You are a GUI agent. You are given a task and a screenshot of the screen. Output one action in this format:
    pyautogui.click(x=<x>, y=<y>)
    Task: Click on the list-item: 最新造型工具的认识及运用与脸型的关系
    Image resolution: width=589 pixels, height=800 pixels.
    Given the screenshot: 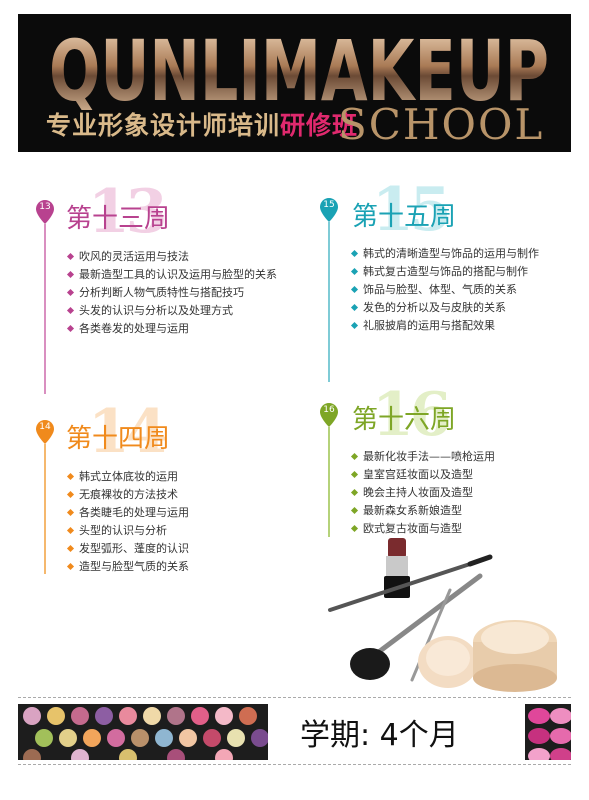 What is the action you would take?
    pyautogui.click(x=171, y=275)
    